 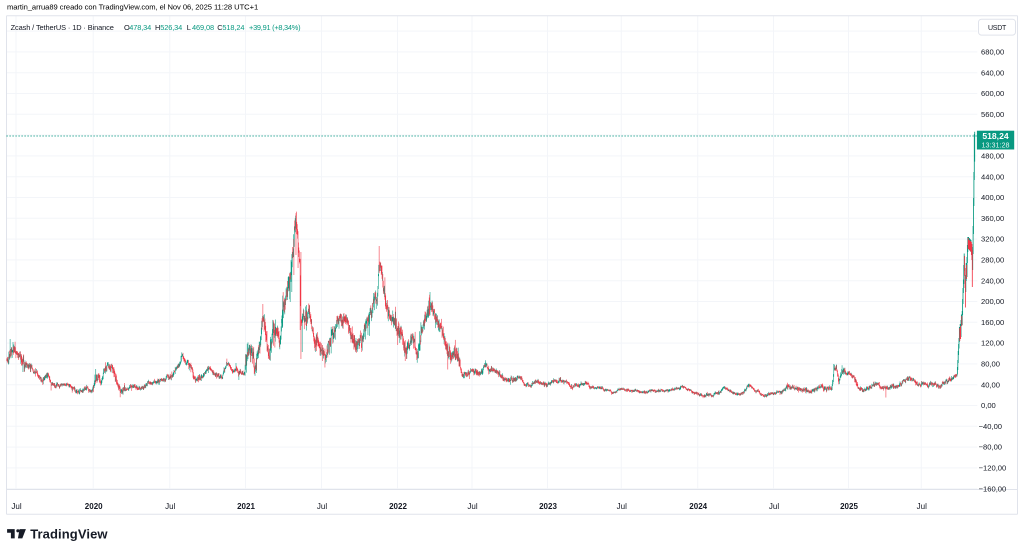 What do you see at coordinates (988, 405) in the screenshot?
I see `svg-text: 0,00` at bounding box center [988, 405].